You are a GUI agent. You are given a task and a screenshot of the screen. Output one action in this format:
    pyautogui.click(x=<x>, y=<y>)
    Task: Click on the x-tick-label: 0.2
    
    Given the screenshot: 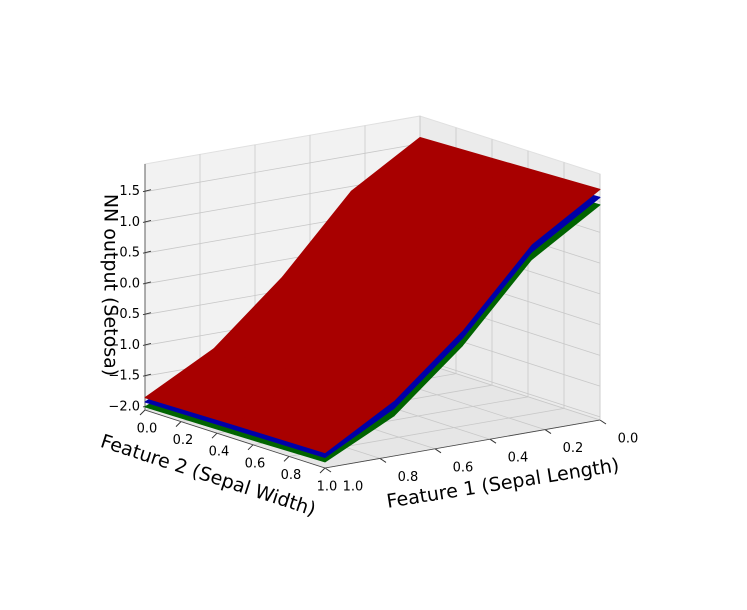 What is the action you would take?
    pyautogui.click(x=573, y=448)
    